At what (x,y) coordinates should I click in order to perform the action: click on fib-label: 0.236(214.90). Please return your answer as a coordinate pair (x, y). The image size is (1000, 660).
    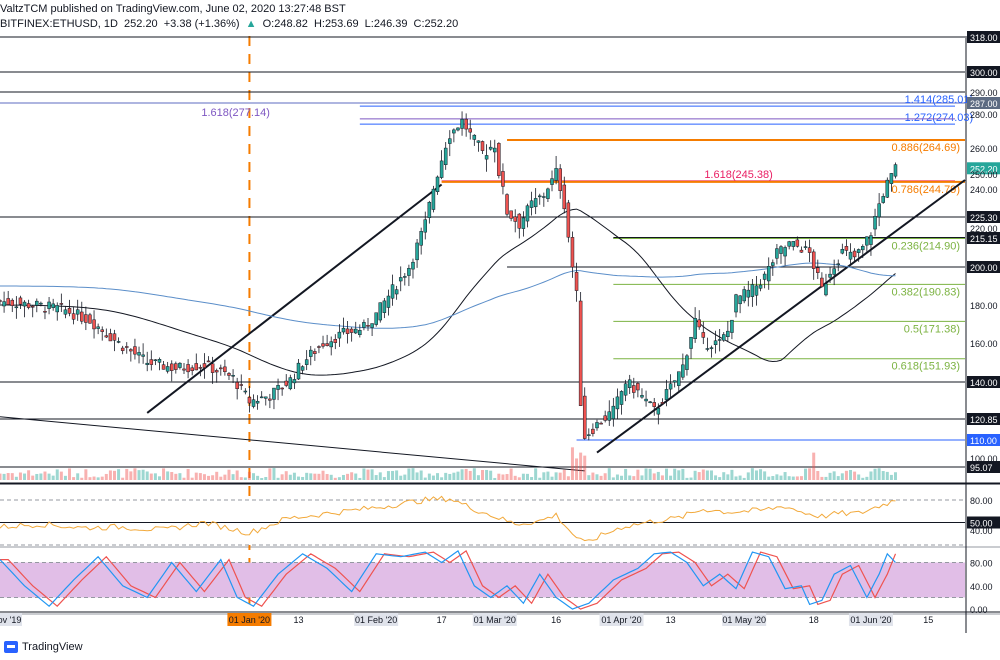
    Looking at the image, I should click on (926, 246).